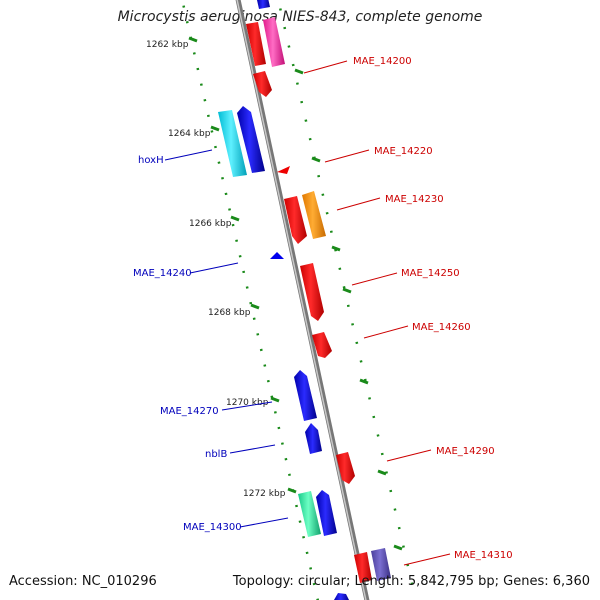 The height and width of the screenshot is (600, 600). Describe the element at coordinates (247, 403) in the screenshot. I see `ruler-label: 1270 kbp` at that location.